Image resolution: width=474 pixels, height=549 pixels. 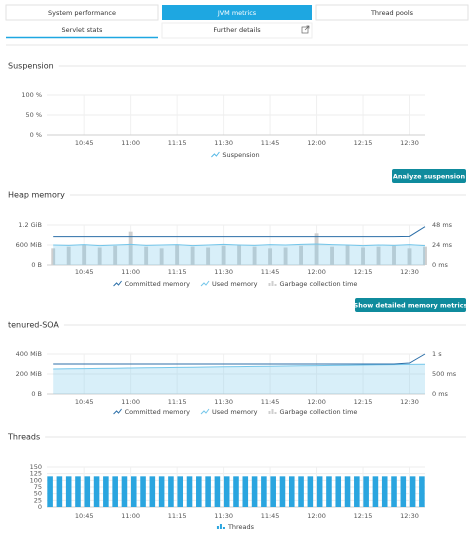 What do you see at coordinates (241, 527) in the screenshot?
I see `legend-label: Threads` at bounding box center [241, 527].